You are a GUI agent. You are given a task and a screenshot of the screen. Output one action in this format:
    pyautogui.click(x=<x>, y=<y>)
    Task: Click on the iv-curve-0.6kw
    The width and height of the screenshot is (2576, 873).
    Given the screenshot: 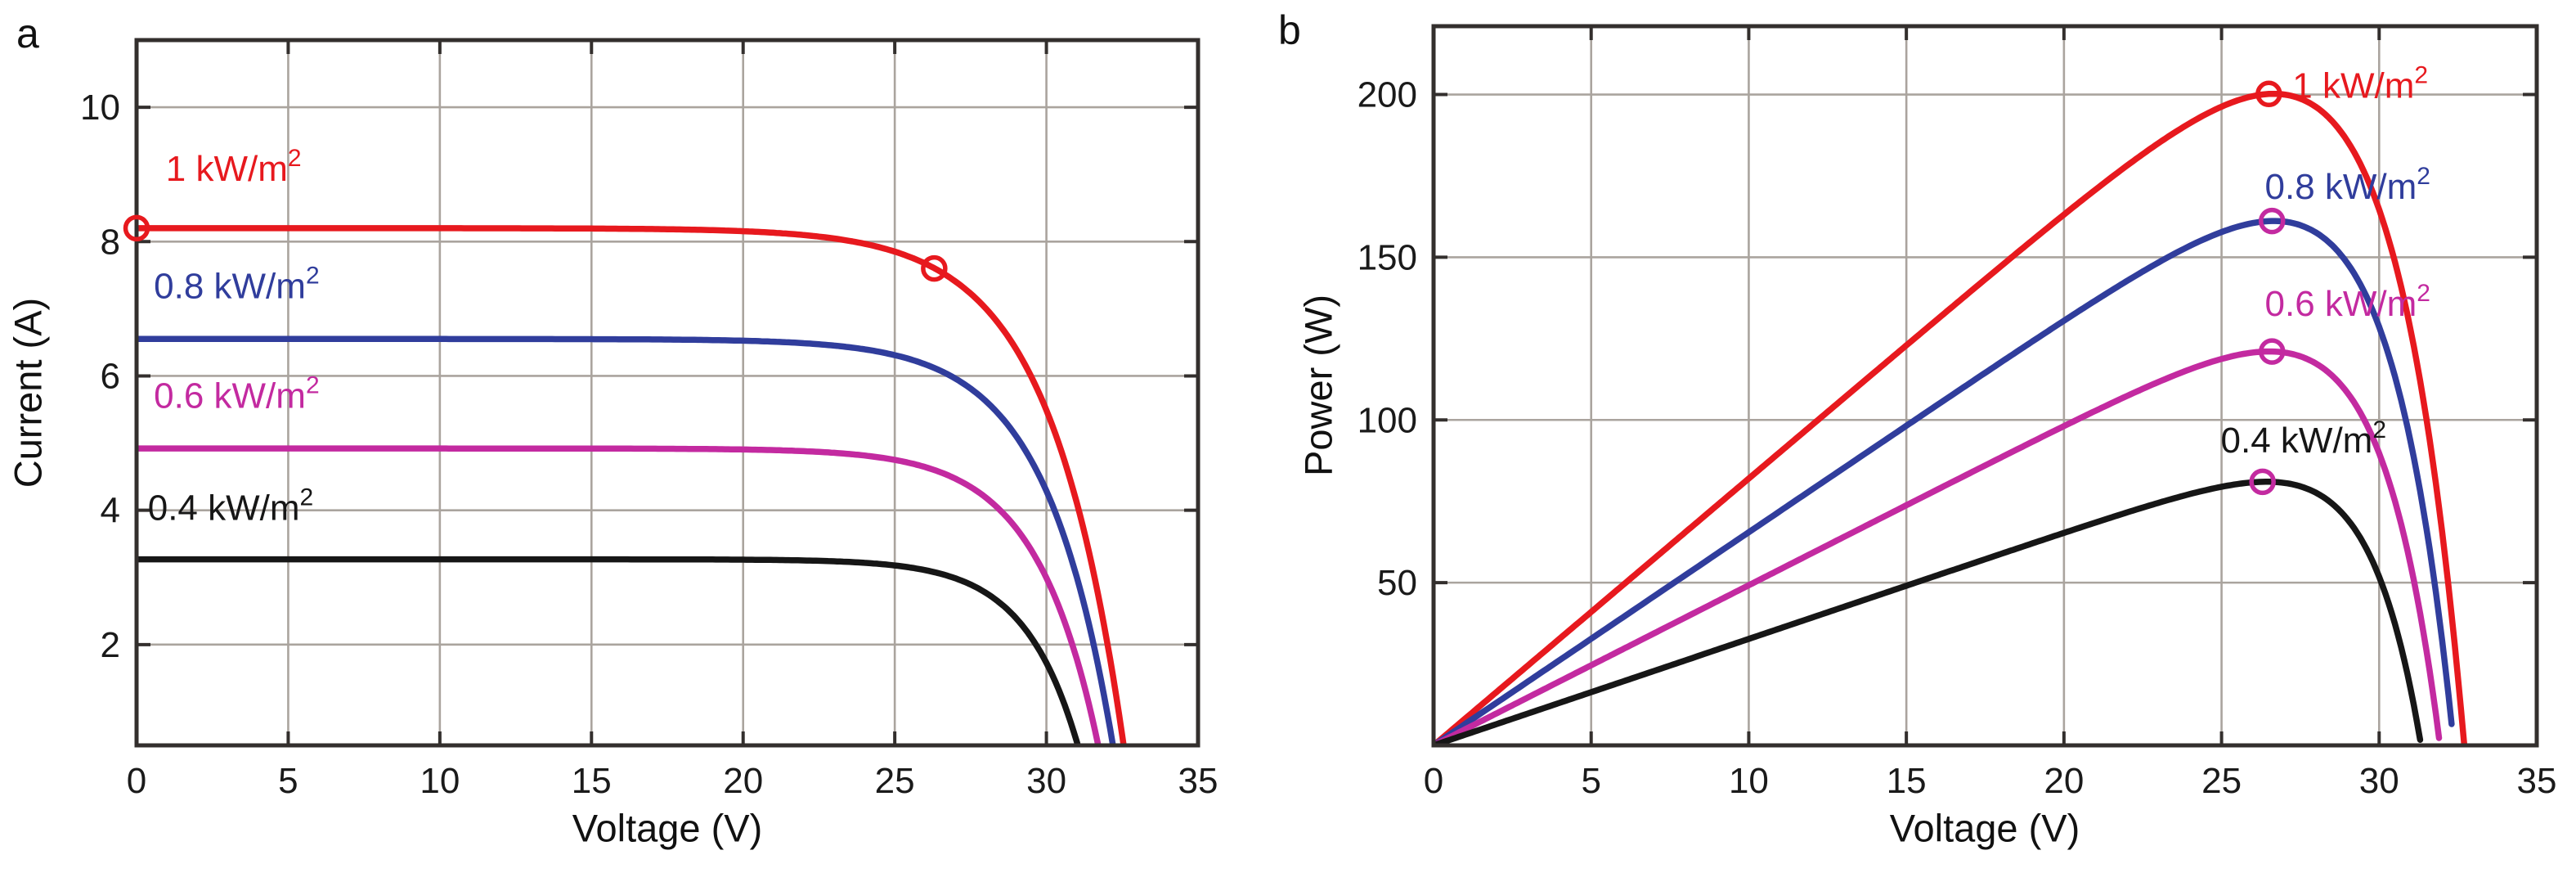 What is the action you would take?
    pyautogui.click(x=620, y=595)
    